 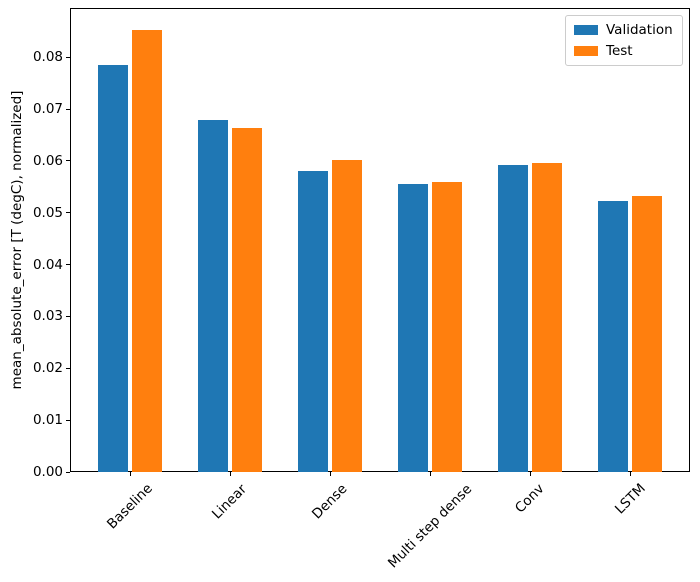 What do you see at coordinates (619, 51) in the screenshot?
I see `legend-label-test: Test` at bounding box center [619, 51].